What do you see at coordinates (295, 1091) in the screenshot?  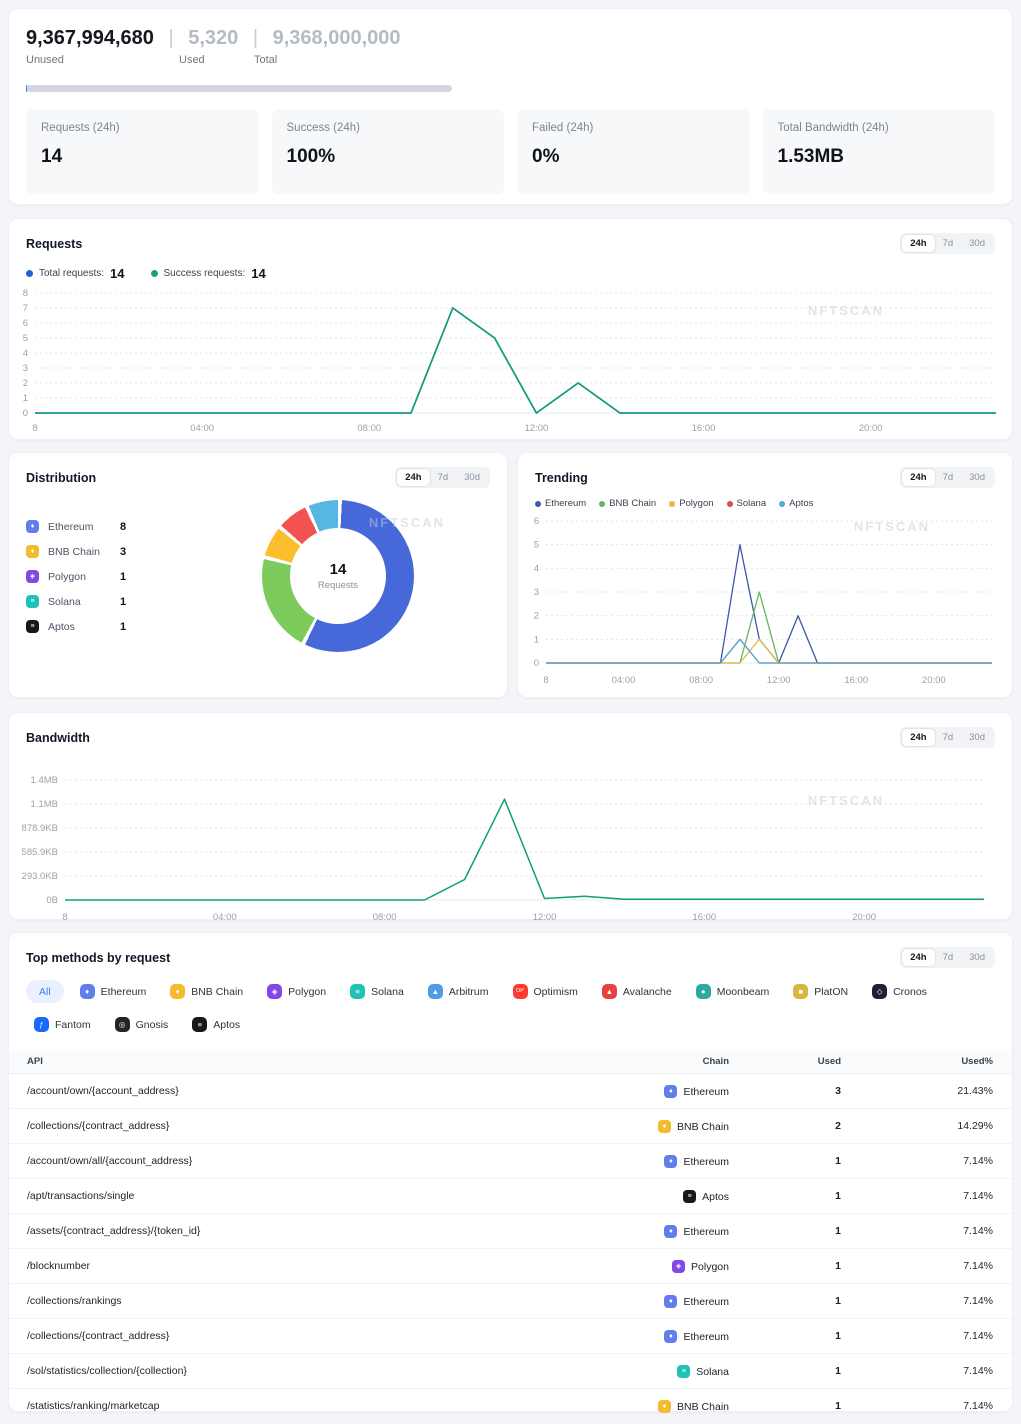 I see `api-path: /account/own/{account_address}` at bounding box center [295, 1091].